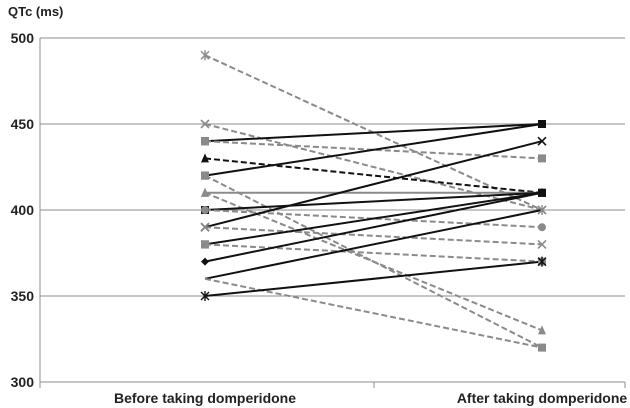  I want to click on series-point-after-11-b, so click(542, 141).